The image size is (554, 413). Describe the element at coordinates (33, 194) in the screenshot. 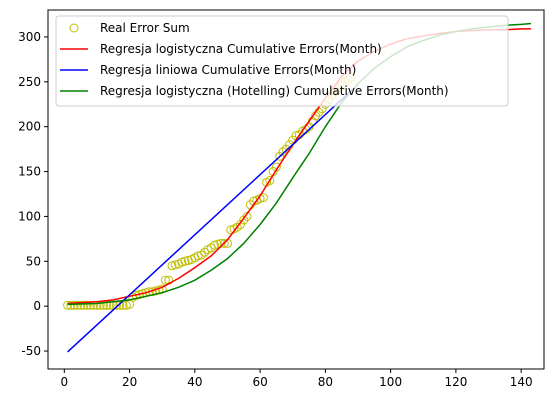

I see `y-axis: -50 0 50 100 150 200 250 300` at that location.